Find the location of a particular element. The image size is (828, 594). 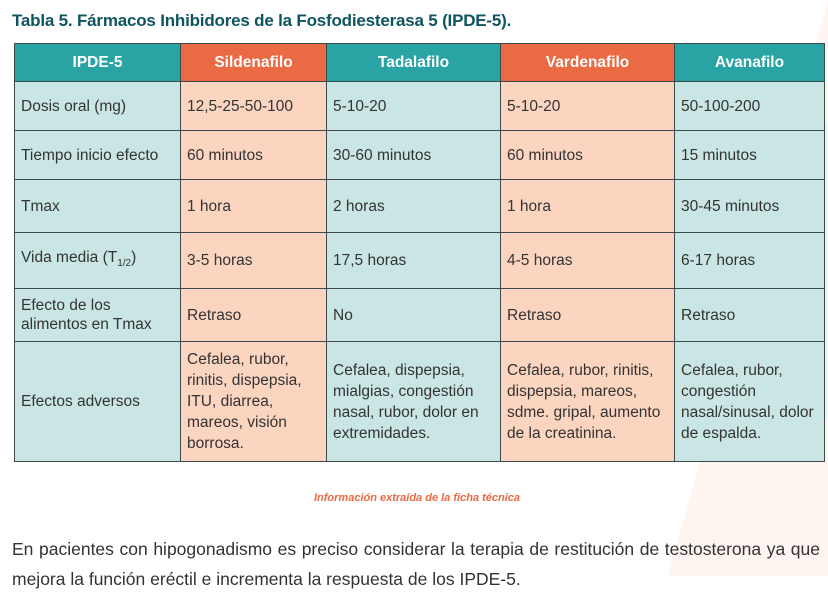

row-label-end: ) is located at coordinates (134, 257).